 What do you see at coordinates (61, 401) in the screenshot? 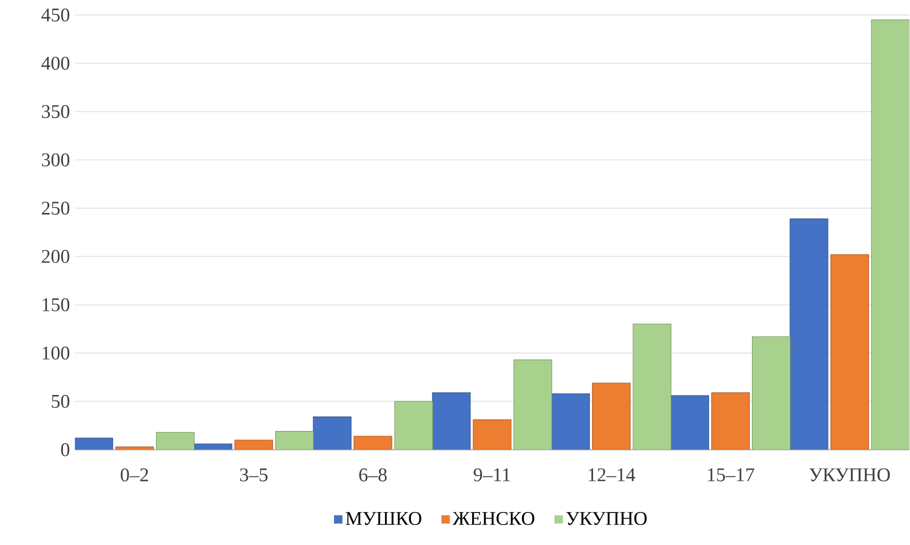
I see `y-tick-label: 50` at bounding box center [61, 401].